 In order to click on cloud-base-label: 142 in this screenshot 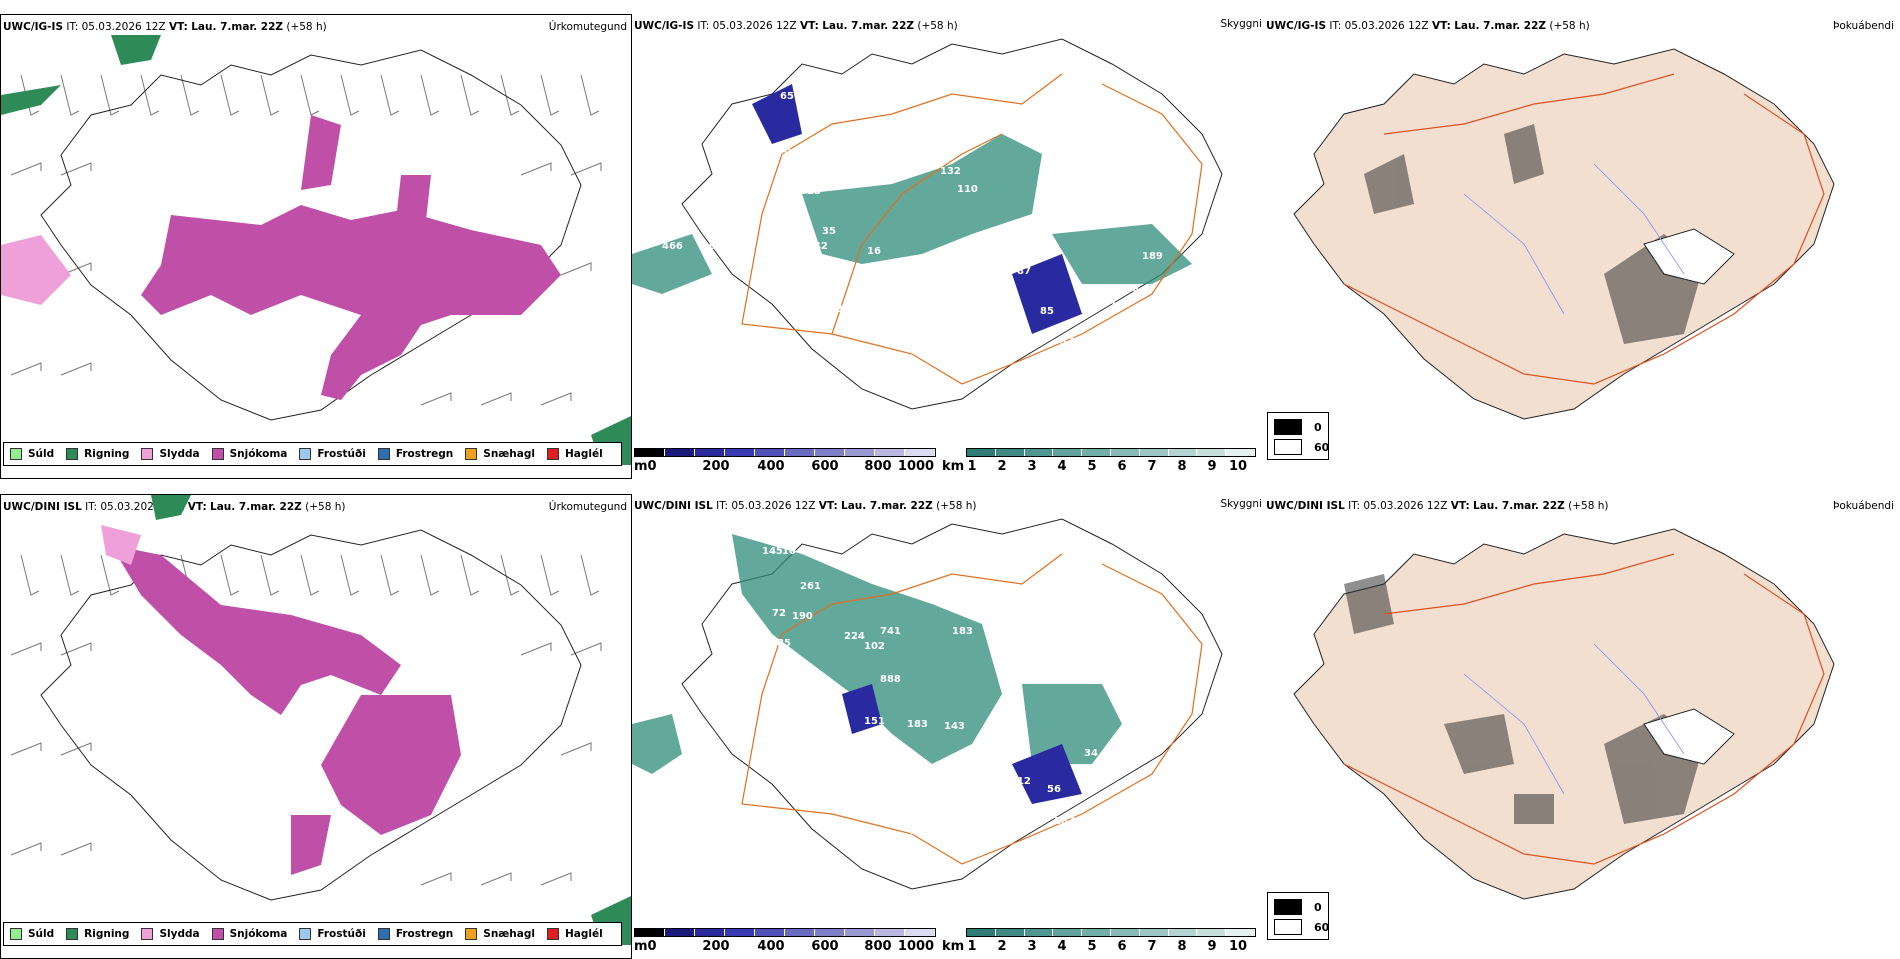, I will do `click(947, 251)`.